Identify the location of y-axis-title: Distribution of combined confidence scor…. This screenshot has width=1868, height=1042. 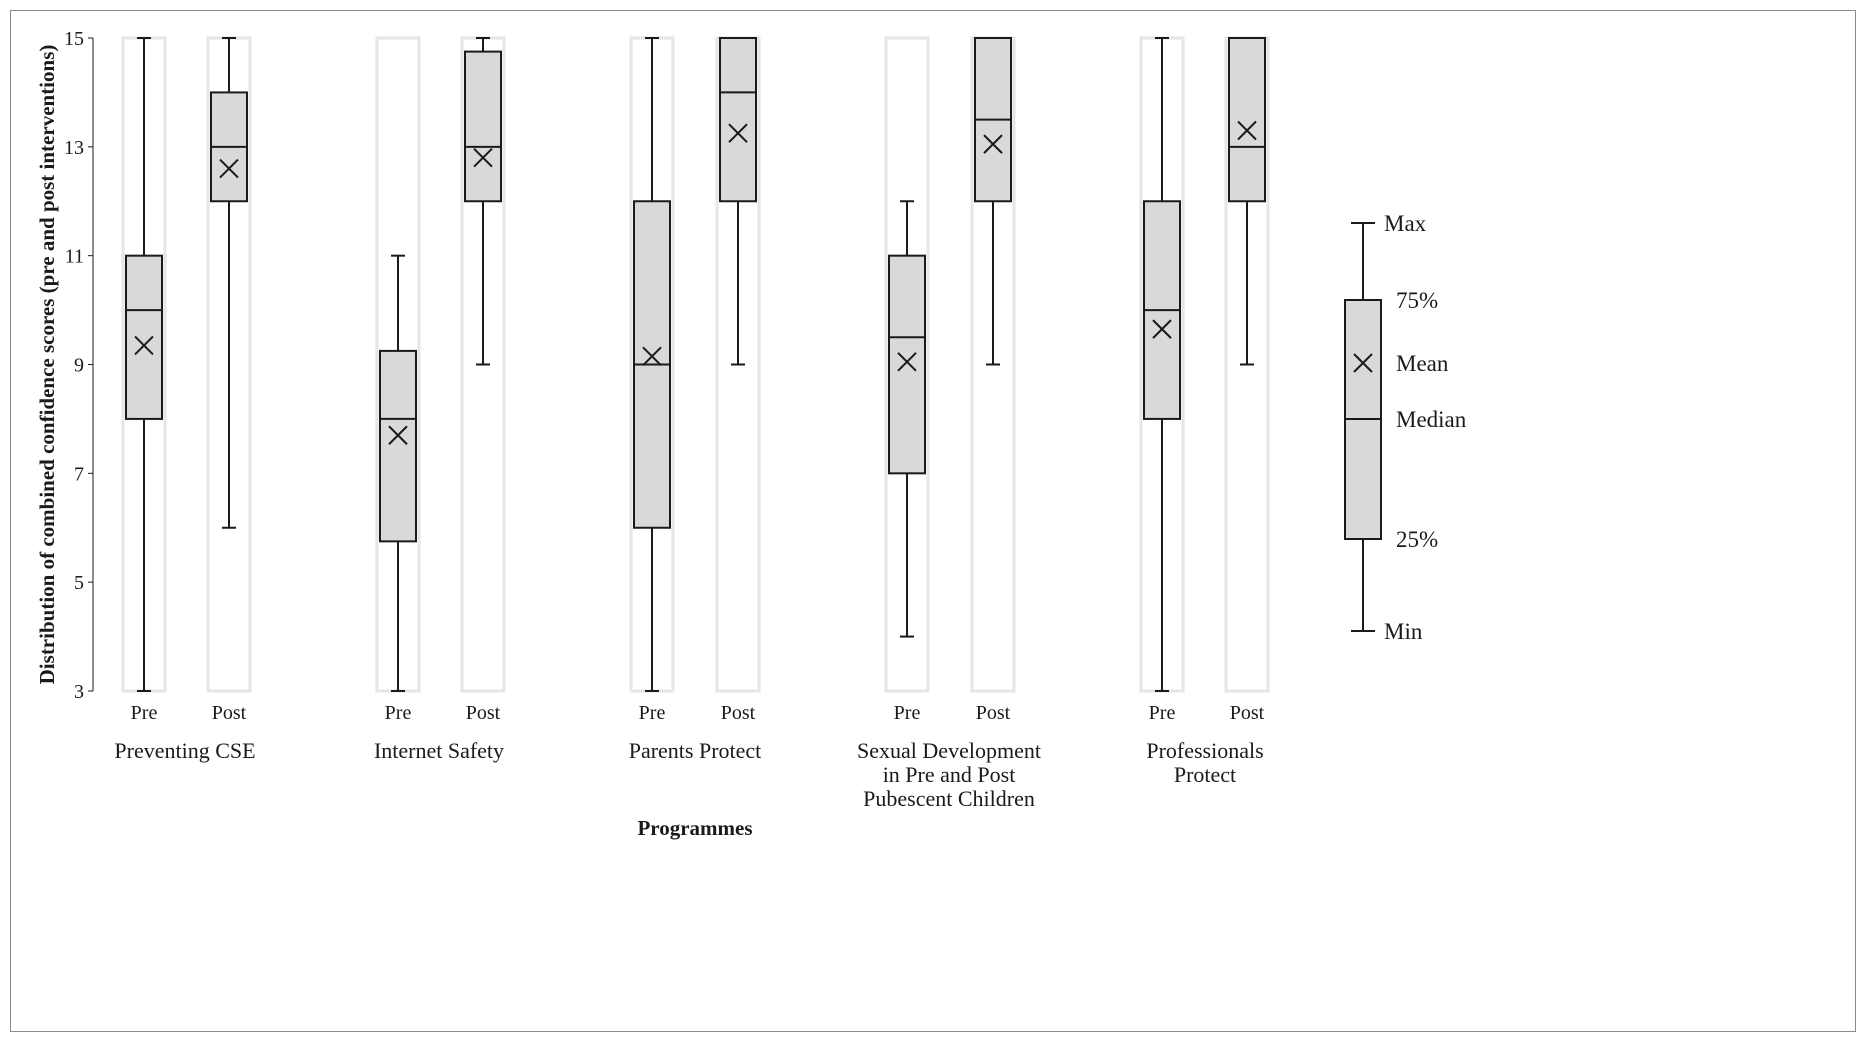
(47, 365).